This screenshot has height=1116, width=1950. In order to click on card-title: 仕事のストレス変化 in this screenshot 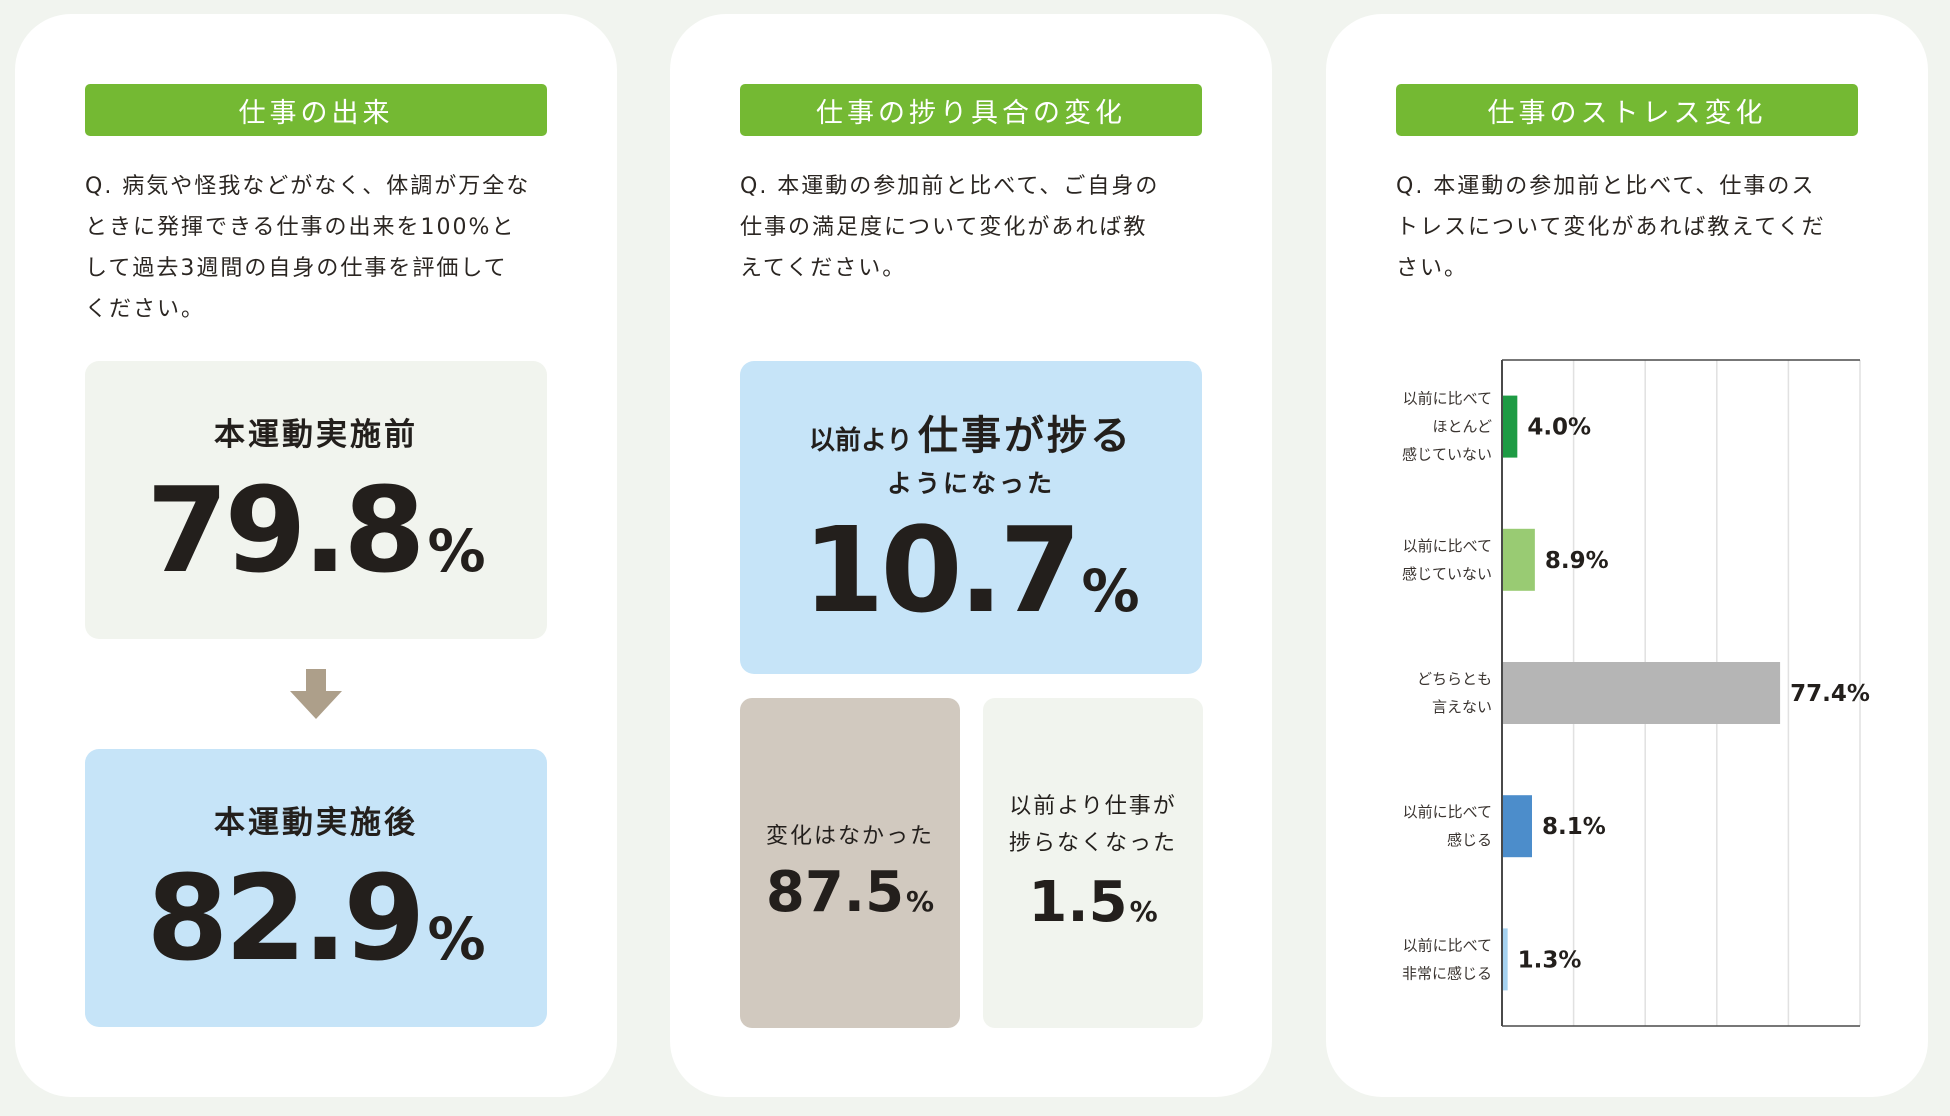, I will do `click(1627, 110)`.